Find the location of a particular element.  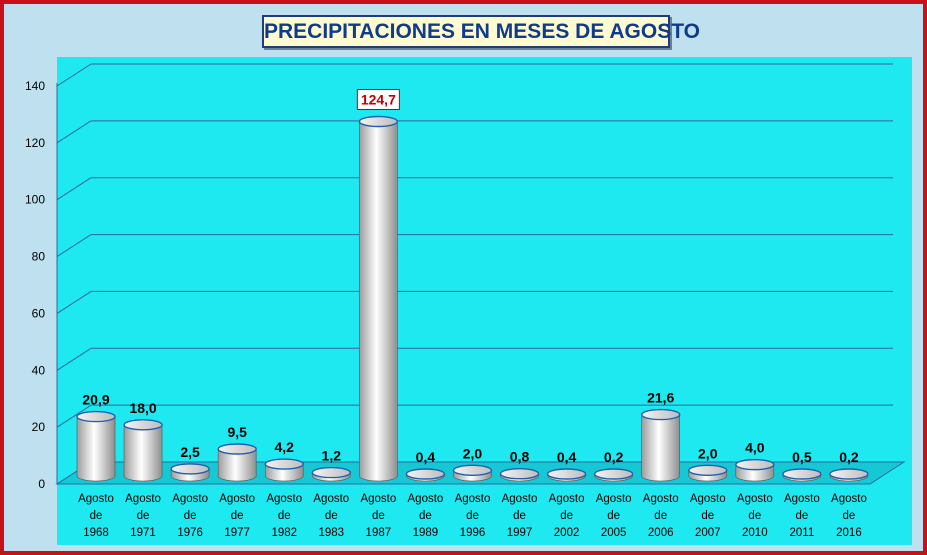

x-tick-label: 2016 is located at coordinates (849, 533).